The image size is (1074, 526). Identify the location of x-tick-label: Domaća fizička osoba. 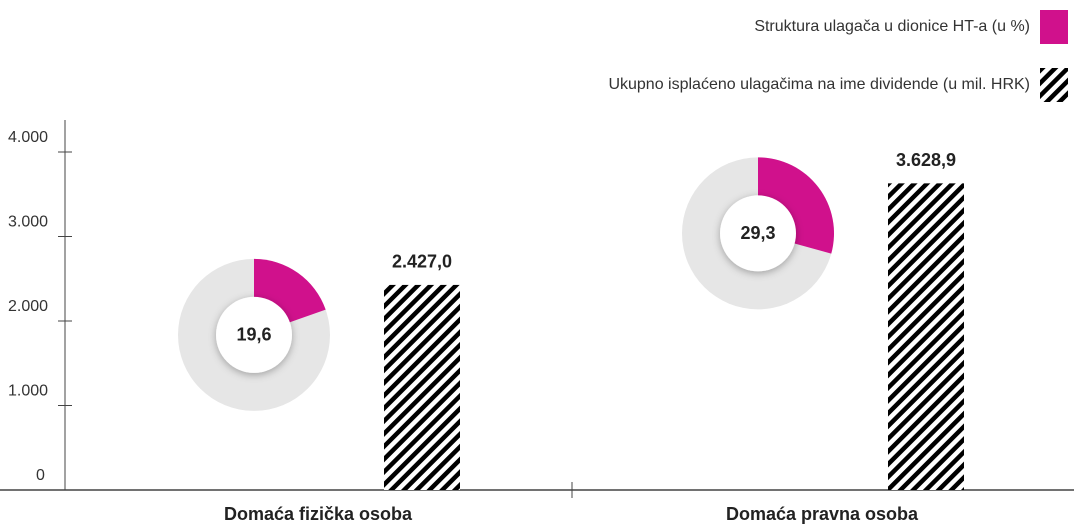
(318, 514).